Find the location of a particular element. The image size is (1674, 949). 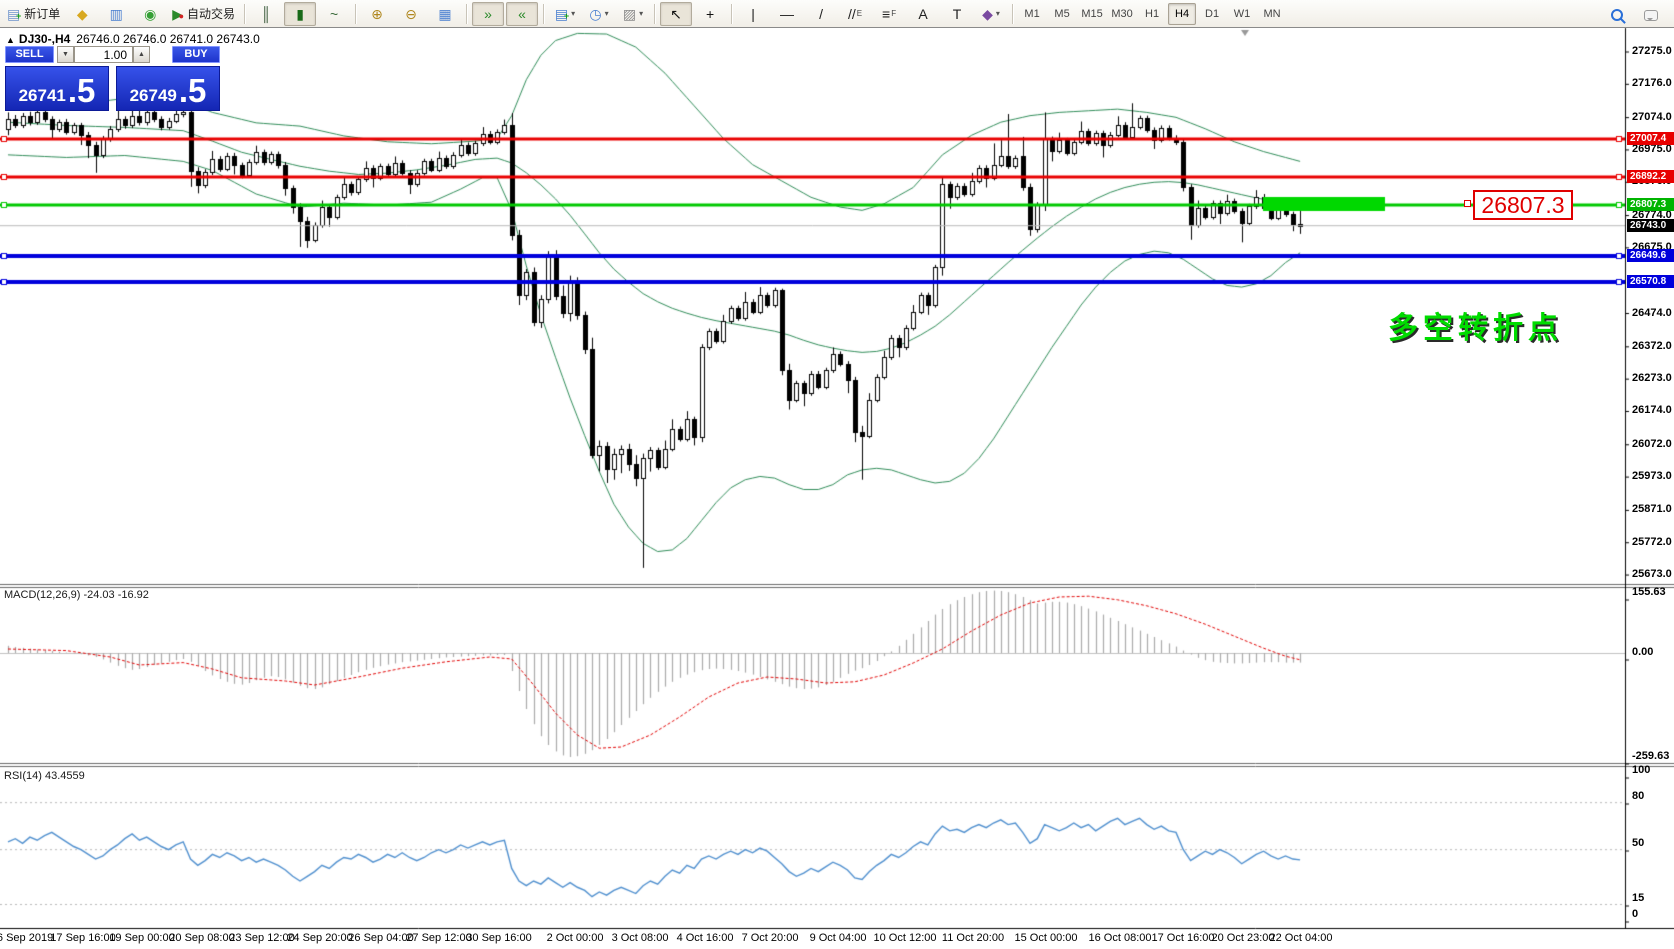

timeframe-m15-button: M15 is located at coordinates (1092, 13).